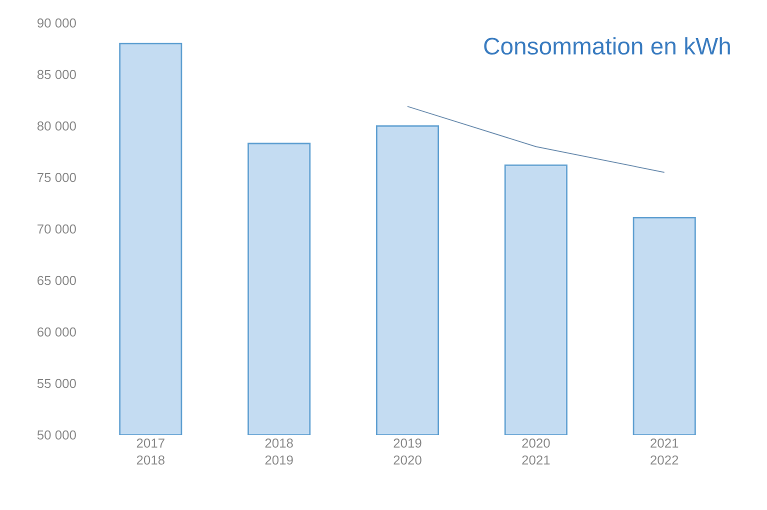 This screenshot has width=767, height=510. What do you see at coordinates (56, 23) in the screenshot?
I see `y-tick-label: 90 000` at bounding box center [56, 23].